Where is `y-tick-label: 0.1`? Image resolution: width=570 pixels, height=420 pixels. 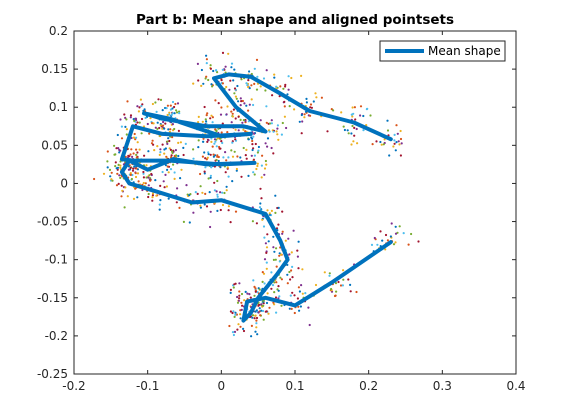
y-tick-label: 0.1 is located at coordinates (58, 107).